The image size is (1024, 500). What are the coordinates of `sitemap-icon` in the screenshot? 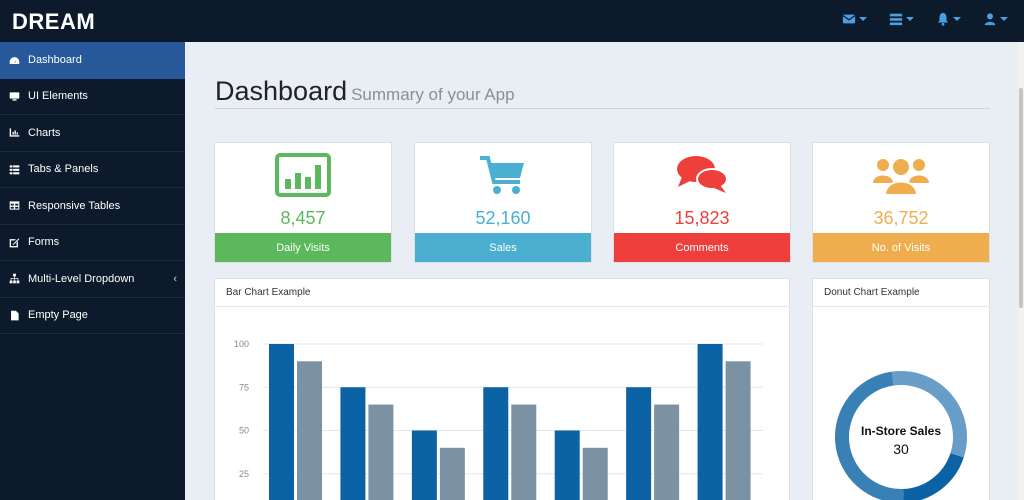 It's located at (14, 279).